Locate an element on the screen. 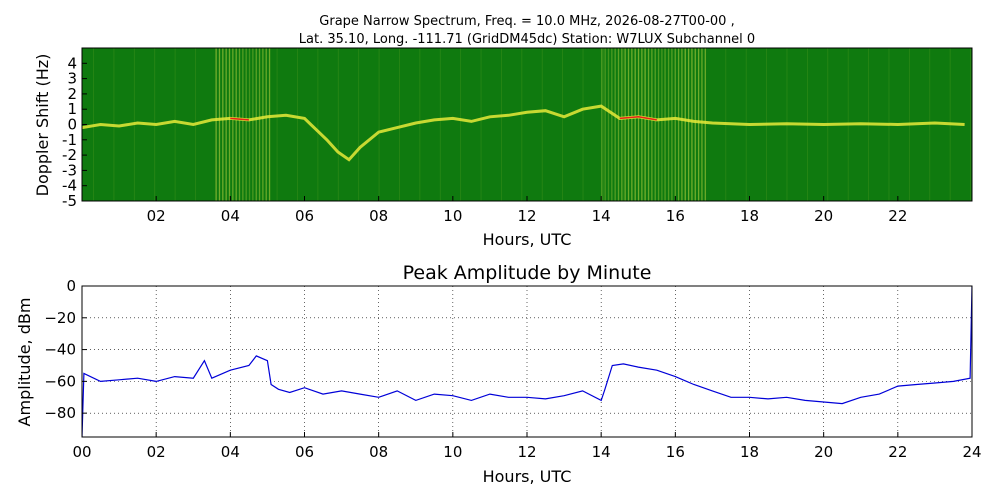 Image resolution: width=1000 pixels, height=500 pixels. spectrum-x-axis-label: Hours, UTC is located at coordinates (527, 239).